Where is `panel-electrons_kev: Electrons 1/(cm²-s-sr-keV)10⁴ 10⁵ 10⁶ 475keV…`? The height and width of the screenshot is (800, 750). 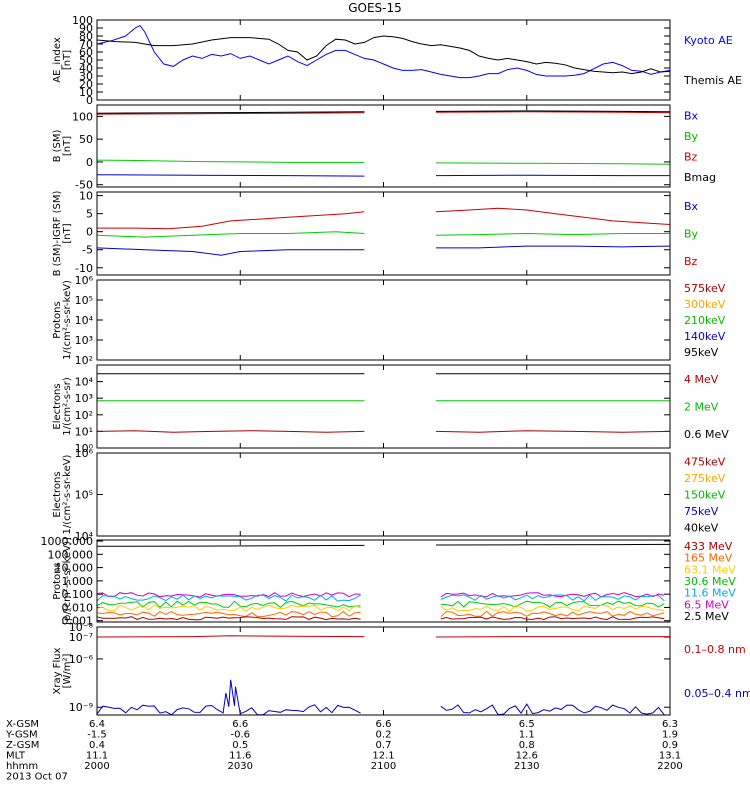 panel-electrons_kev: Electrons 1/(cm²-s-sr-keV)10⁴ 10⁵ 10⁶ 475keV… is located at coordinates (389, 495).